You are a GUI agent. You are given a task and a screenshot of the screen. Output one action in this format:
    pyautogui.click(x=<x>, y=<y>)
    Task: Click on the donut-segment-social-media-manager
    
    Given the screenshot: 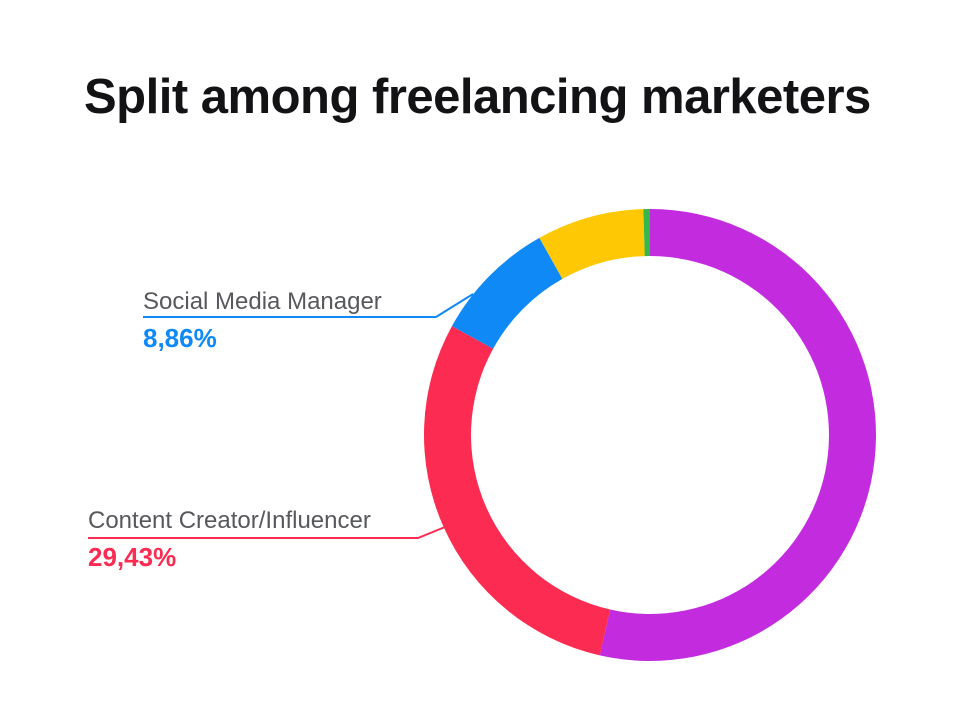 What is the action you would take?
    pyautogui.click(x=507, y=293)
    